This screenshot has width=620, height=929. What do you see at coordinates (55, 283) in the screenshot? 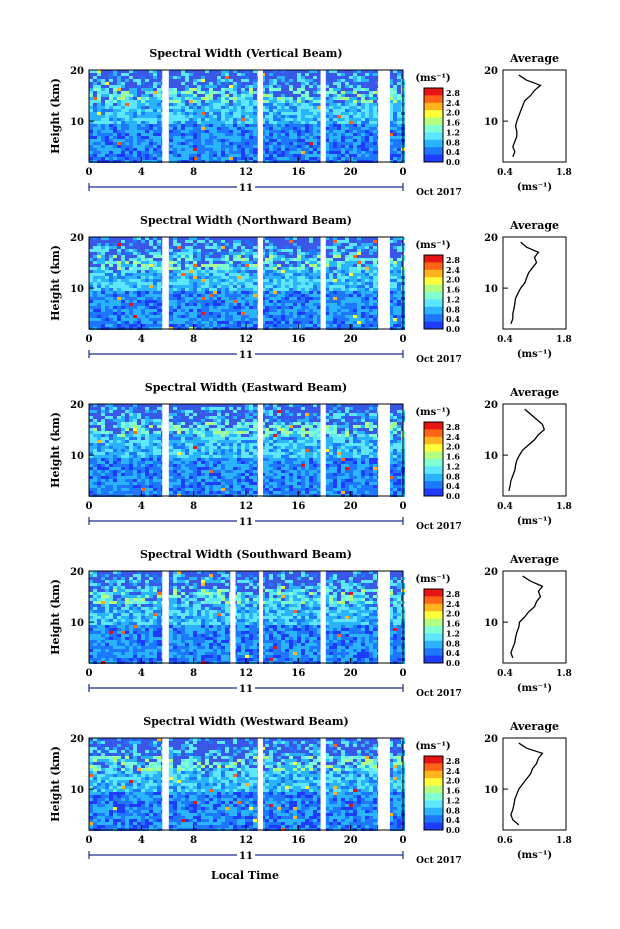
I see `y-axis-label: Height (km)` at bounding box center [55, 283].